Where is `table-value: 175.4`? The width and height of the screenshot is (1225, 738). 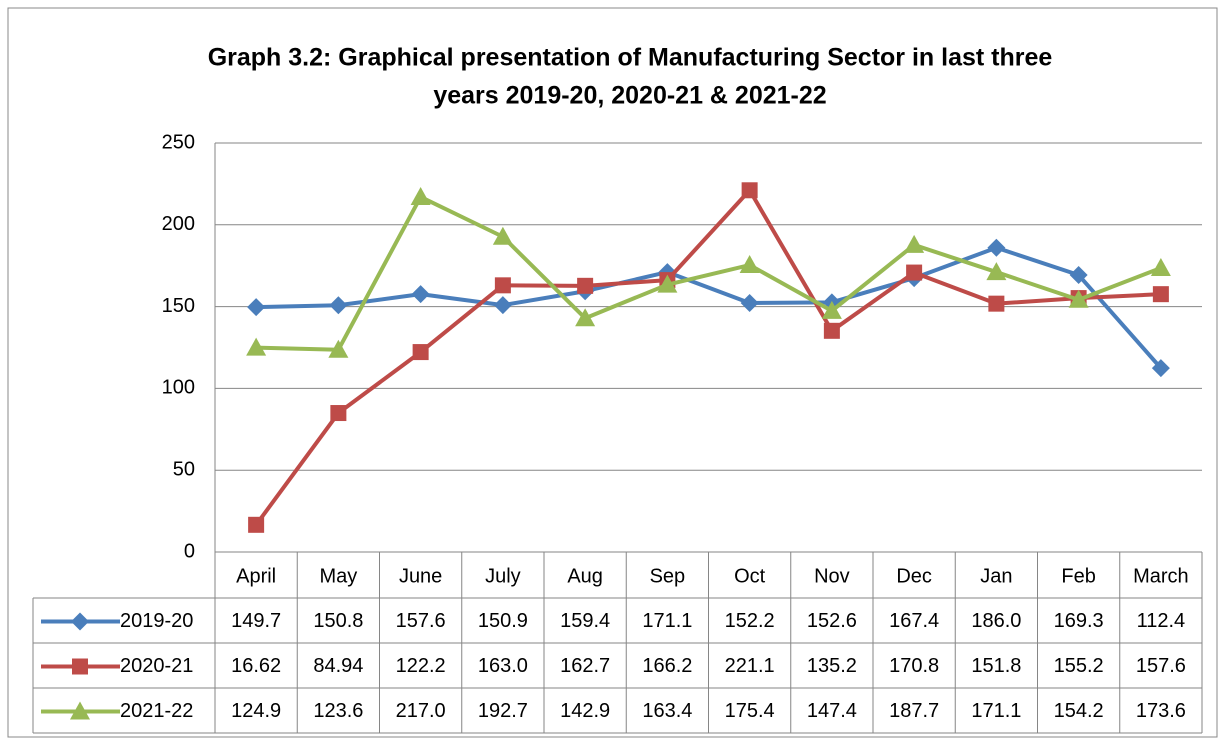 table-value: 175.4 is located at coordinates (750, 711).